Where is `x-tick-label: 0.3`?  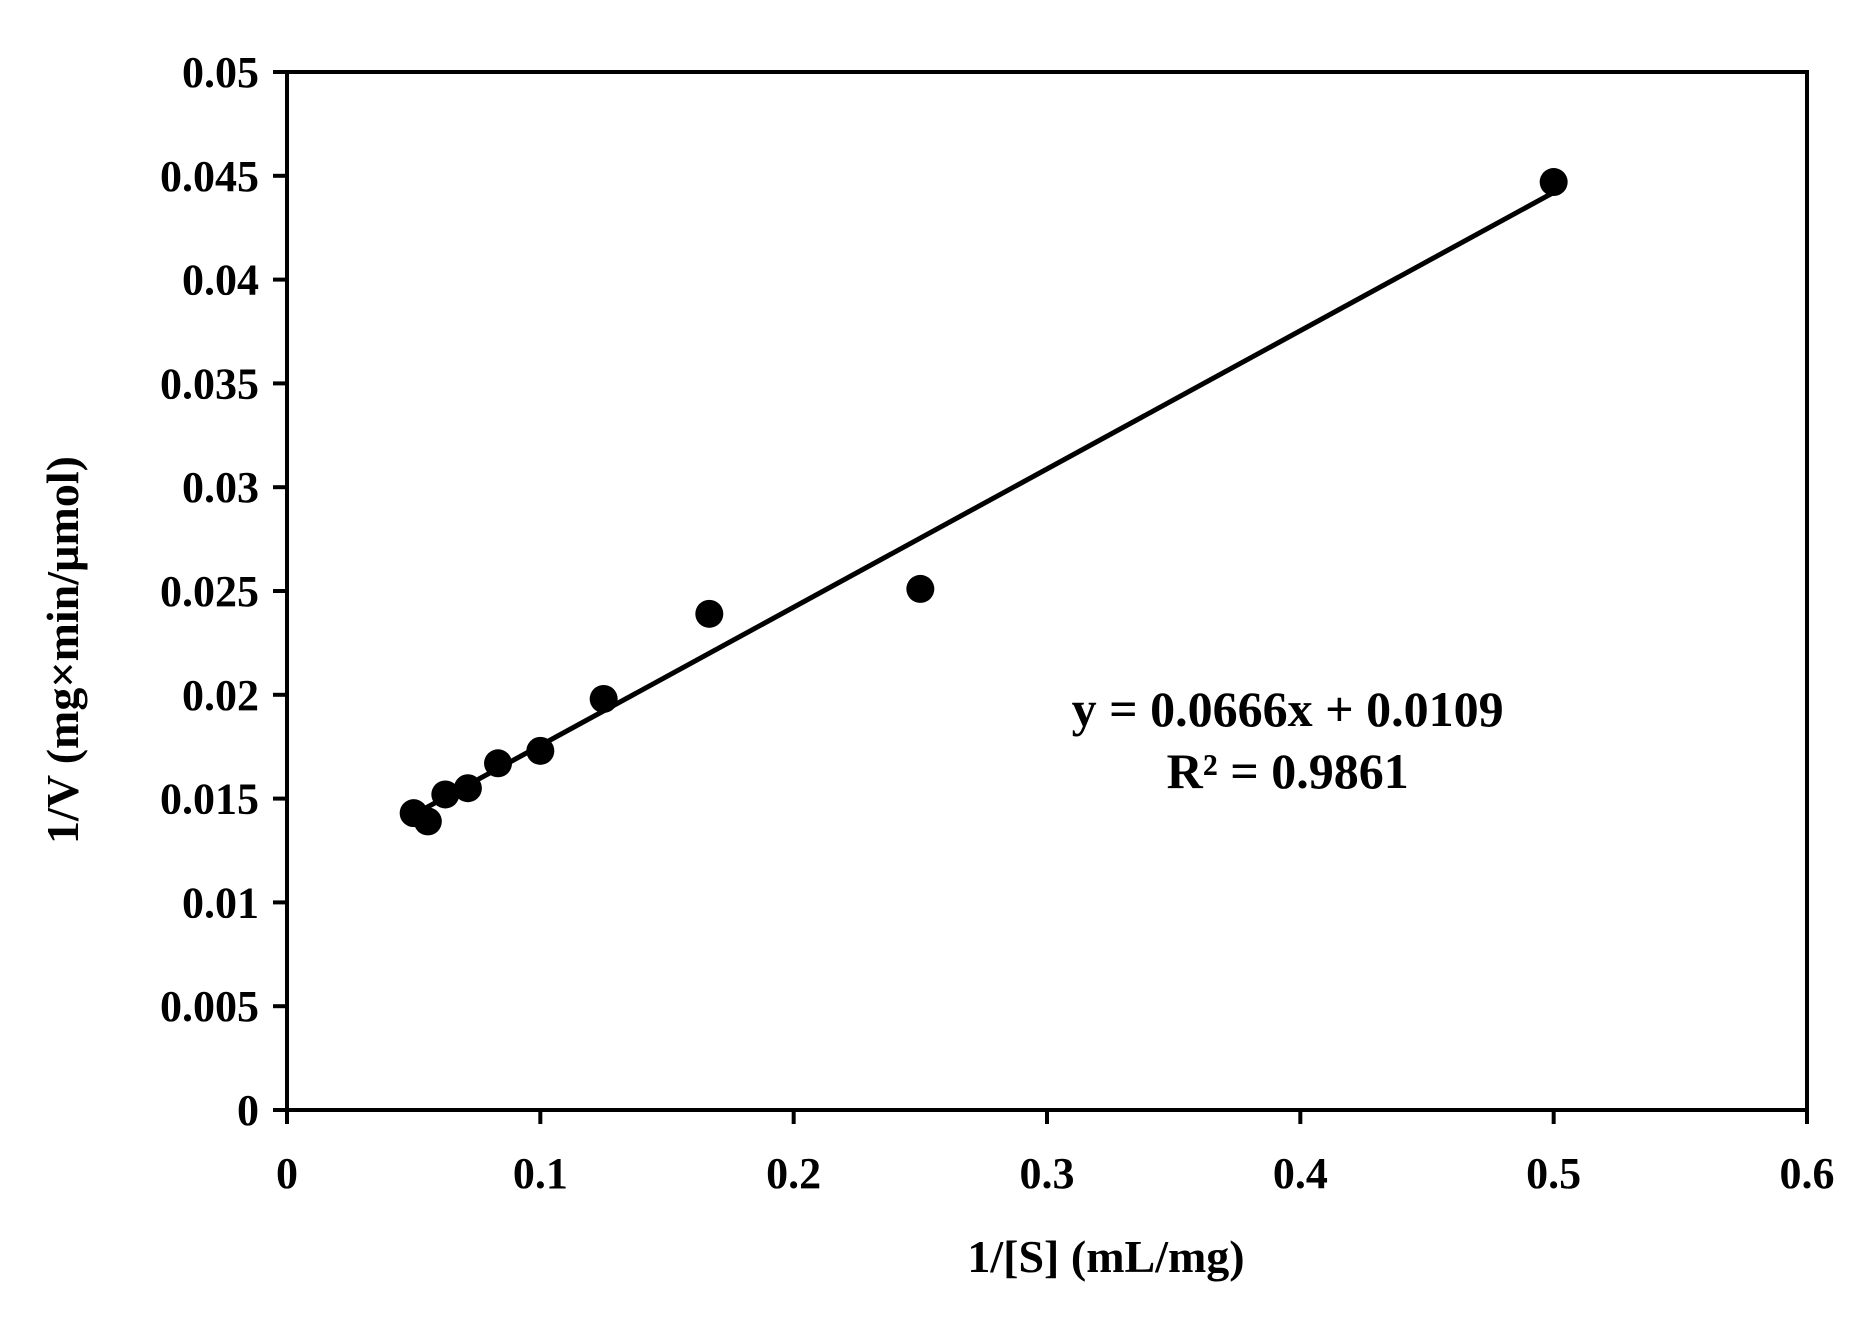 x-tick-label: 0.3 is located at coordinates (1047, 1173).